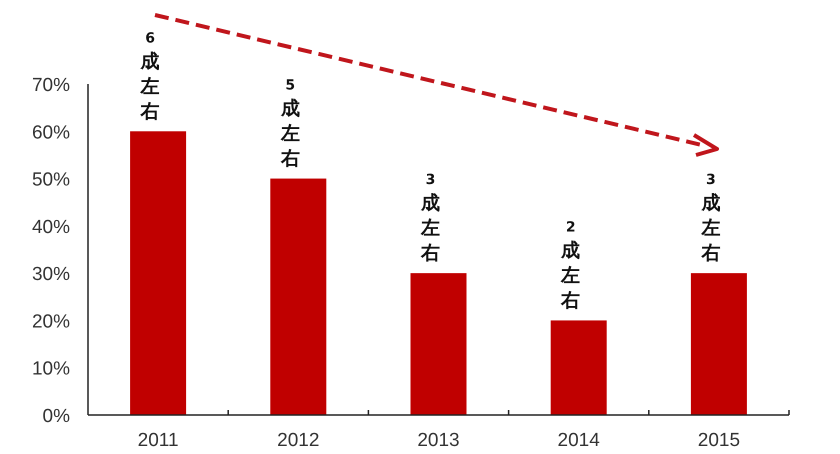 The height and width of the screenshot is (454, 840). What do you see at coordinates (298, 440) in the screenshot?
I see `x-tick-label: 2012` at bounding box center [298, 440].